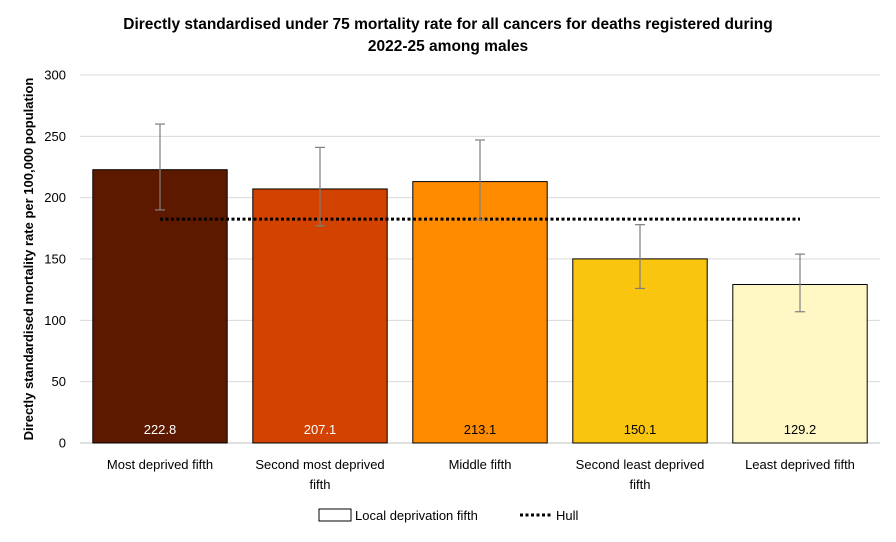 Image resolution: width=896 pixels, height=542 pixels. Describe the element at coordinates (480, 464) in the screenshot. I see `x-category-label: Middle fifth` at that location.